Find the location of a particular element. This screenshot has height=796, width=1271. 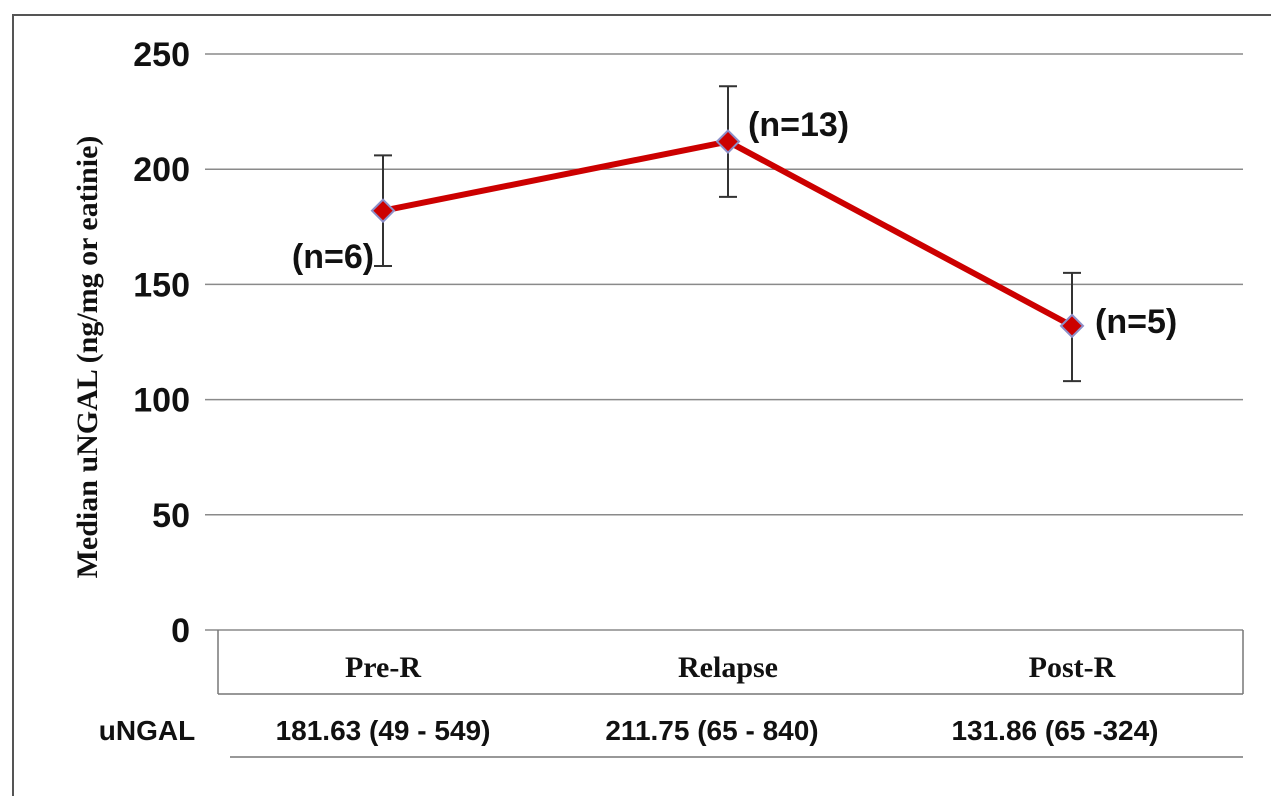

y-tick-label: 100 is located at coordinates (161, 401).